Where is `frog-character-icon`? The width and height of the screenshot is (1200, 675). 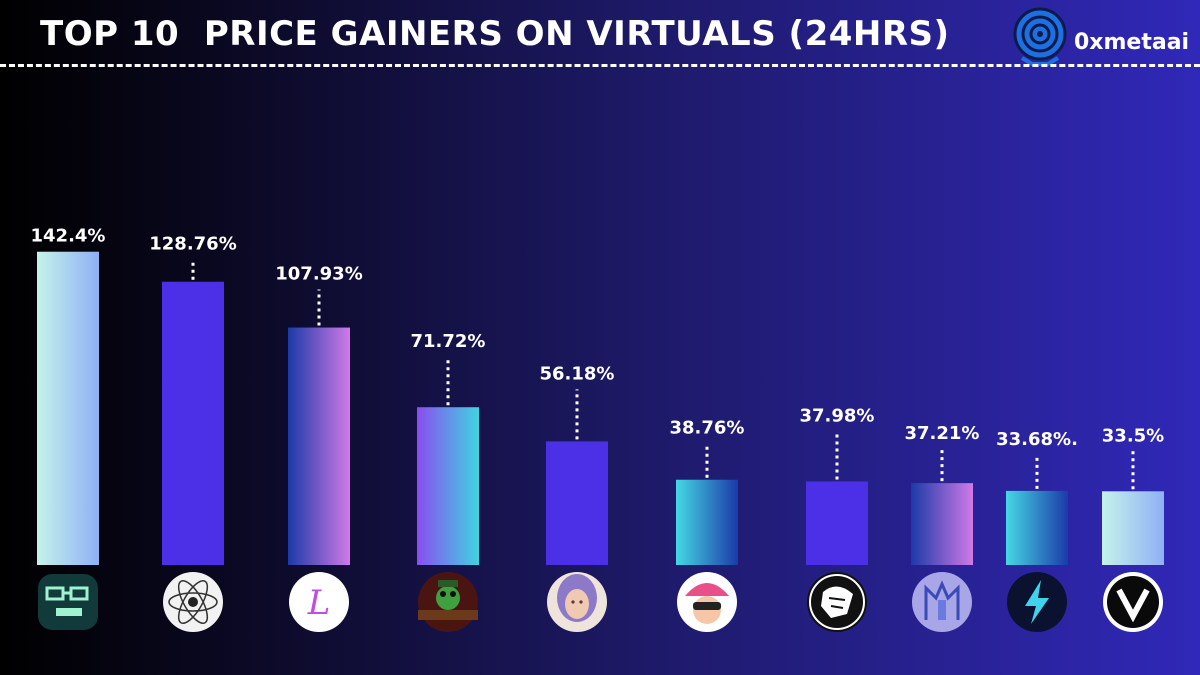 frog-character-icon is located at coordinates (448, 602).